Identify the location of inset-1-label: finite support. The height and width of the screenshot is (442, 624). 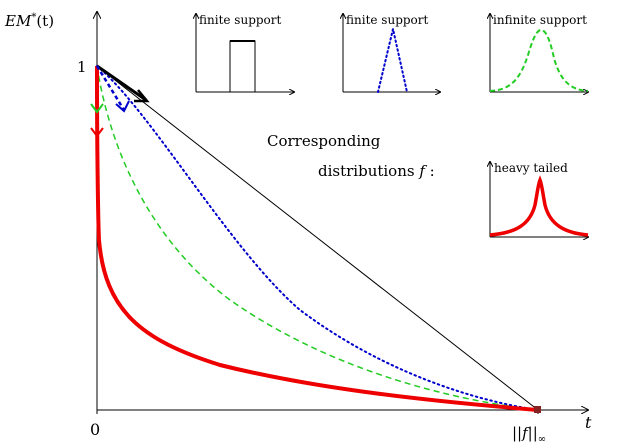
(240, 20).